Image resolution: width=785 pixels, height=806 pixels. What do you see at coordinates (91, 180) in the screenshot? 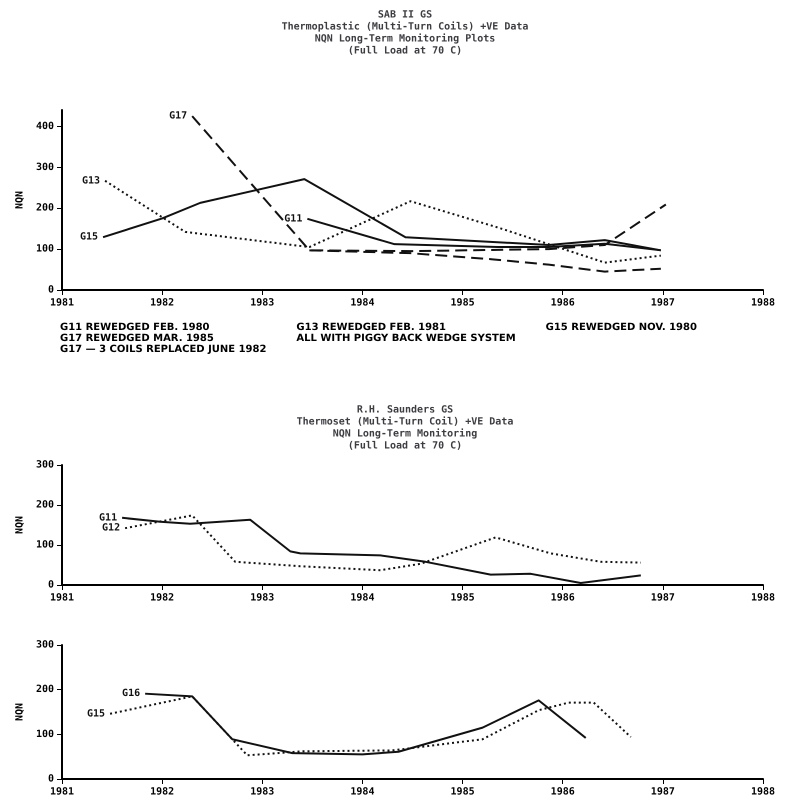
I see `series-label: G13` at bounding box center [91, 180].